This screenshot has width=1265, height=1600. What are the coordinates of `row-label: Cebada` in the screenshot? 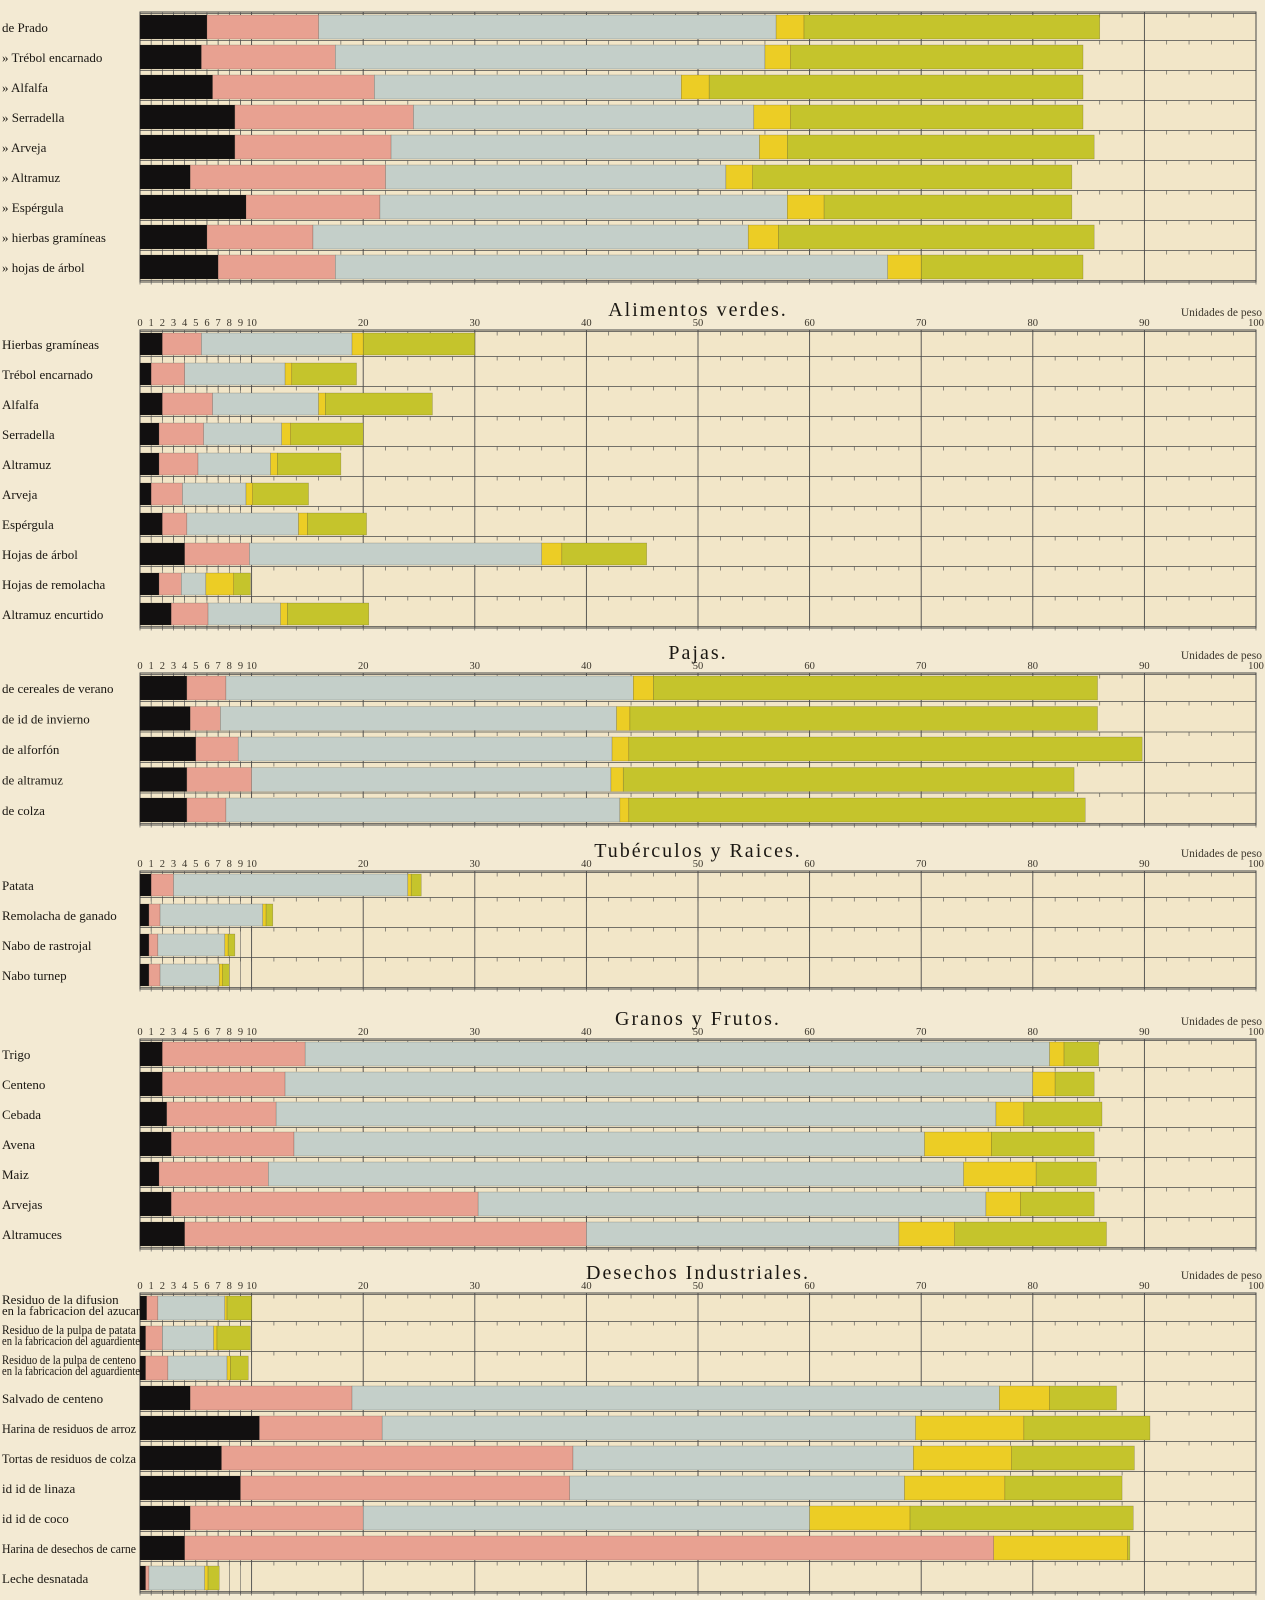 It's located at (21, 1114).